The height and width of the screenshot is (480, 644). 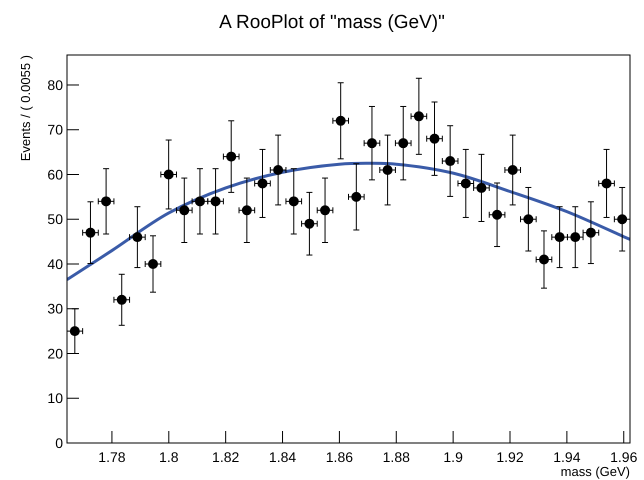 What do you see at coordinates (59, 443) in the screenshot?
I see `y-tick-label: 0` at bounding box center [59, 443].